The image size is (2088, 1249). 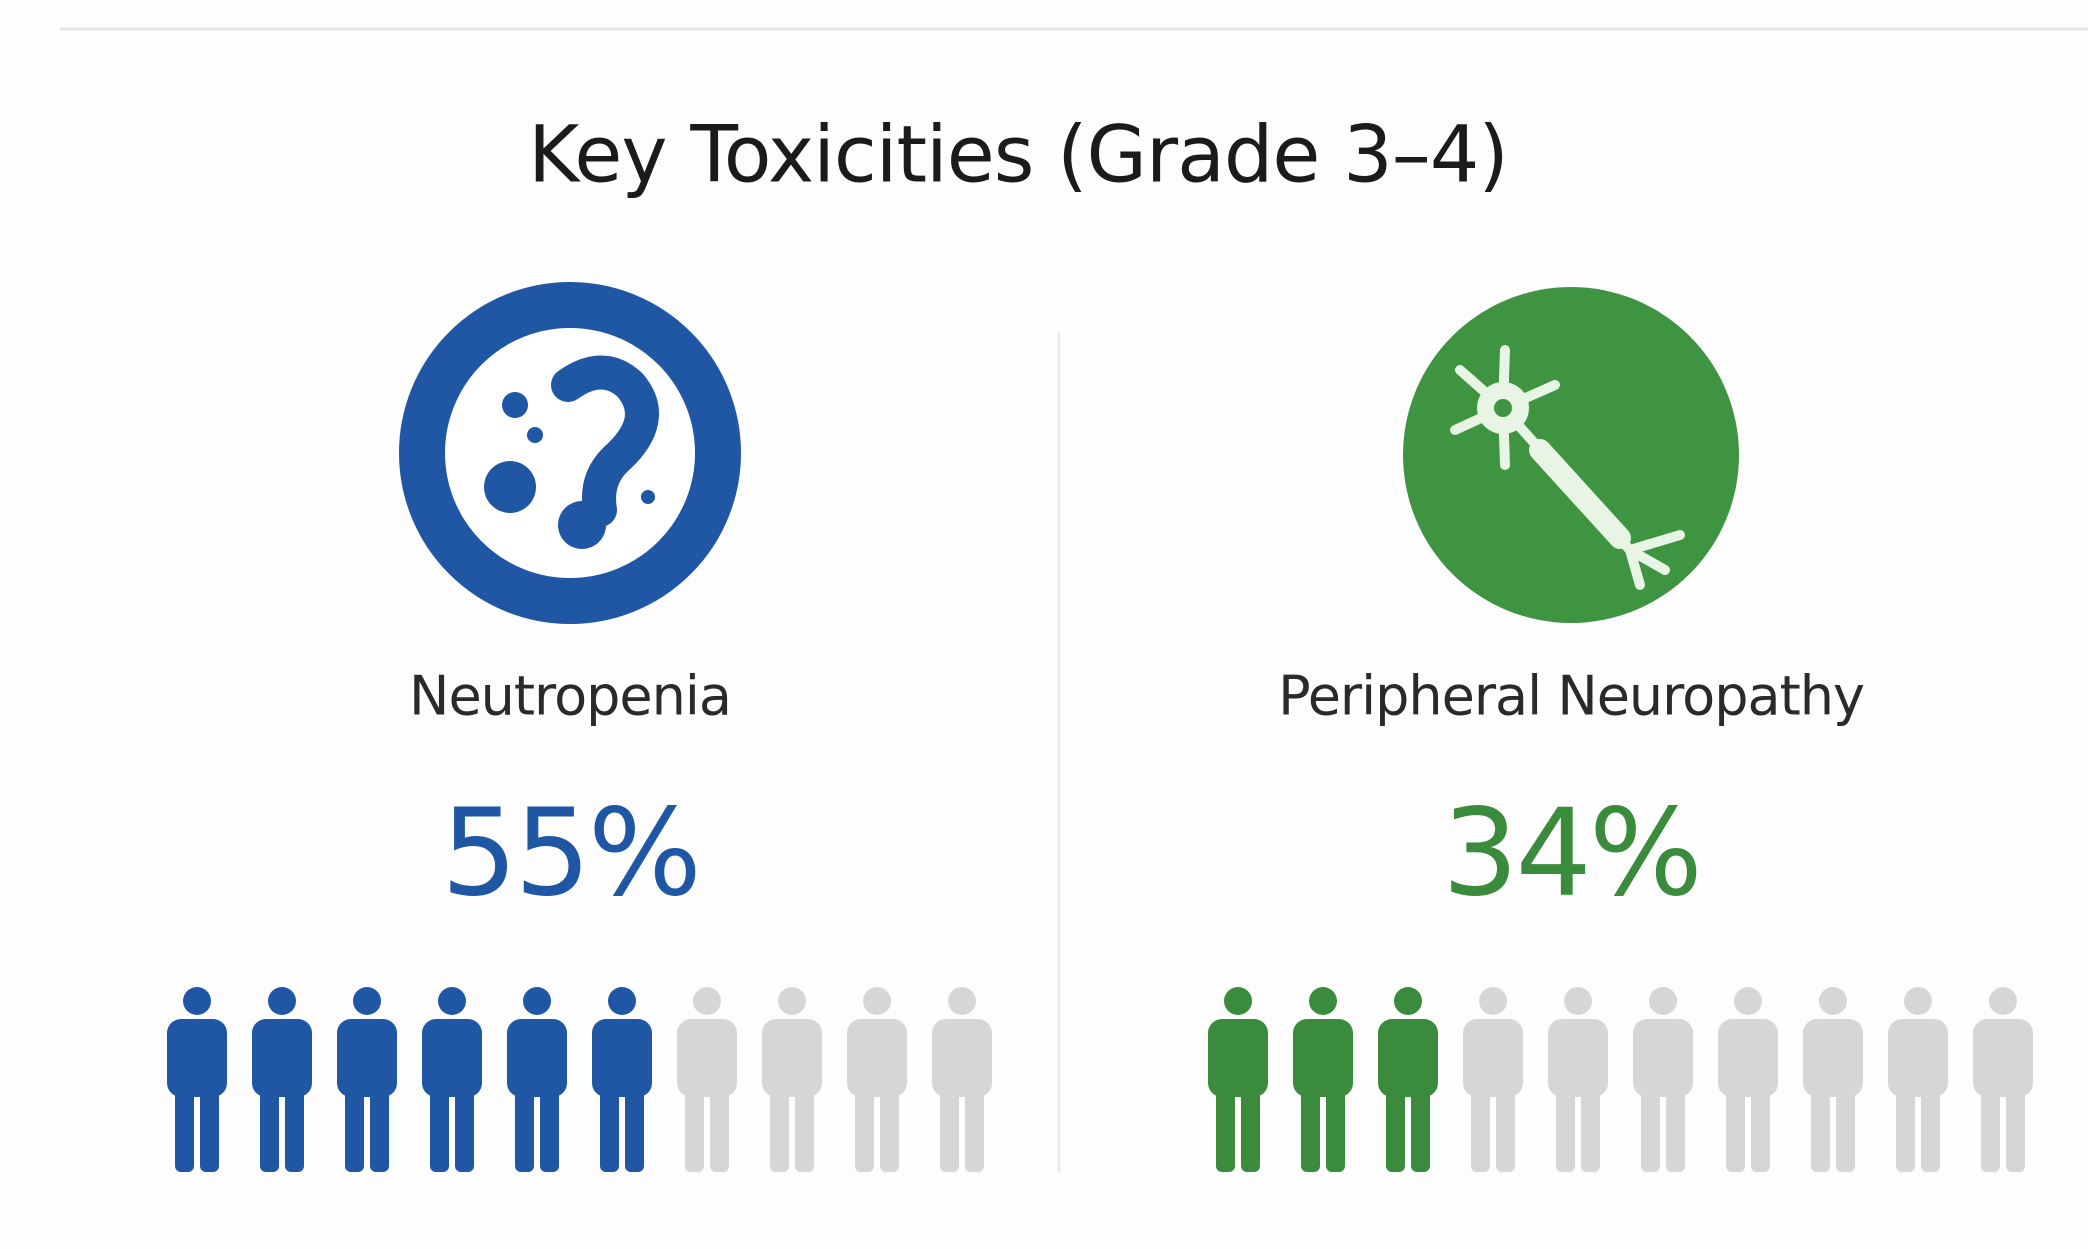 I want to click on category-label: Peripheral Neuropathy, so click(x=1571, y=696).